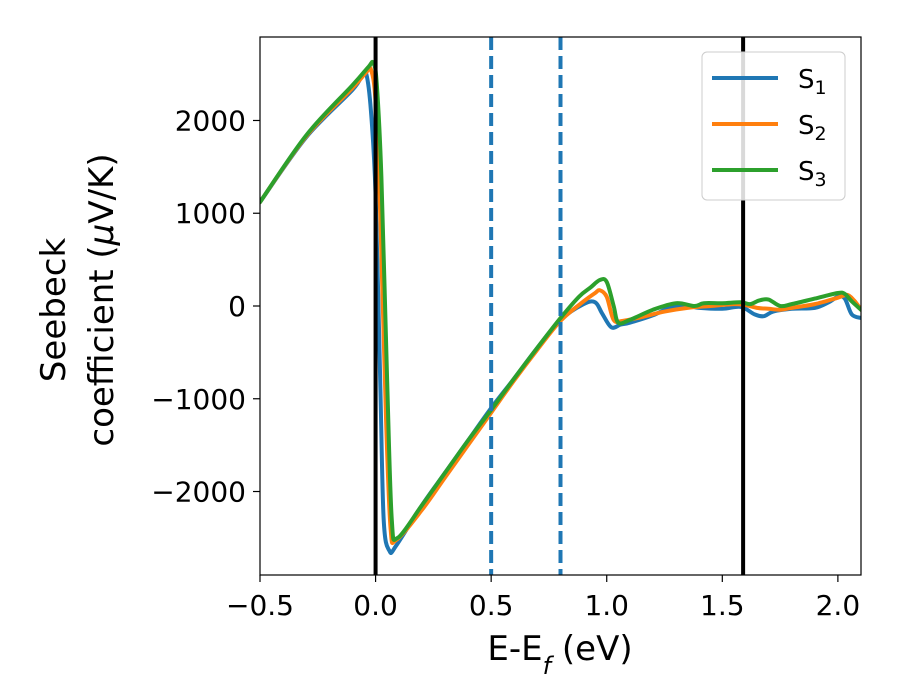  Describe the element at coordinates (205, 306) in the screenshot. I see `y-ticks: −2000 −1000 0 1000 2000` at that location.